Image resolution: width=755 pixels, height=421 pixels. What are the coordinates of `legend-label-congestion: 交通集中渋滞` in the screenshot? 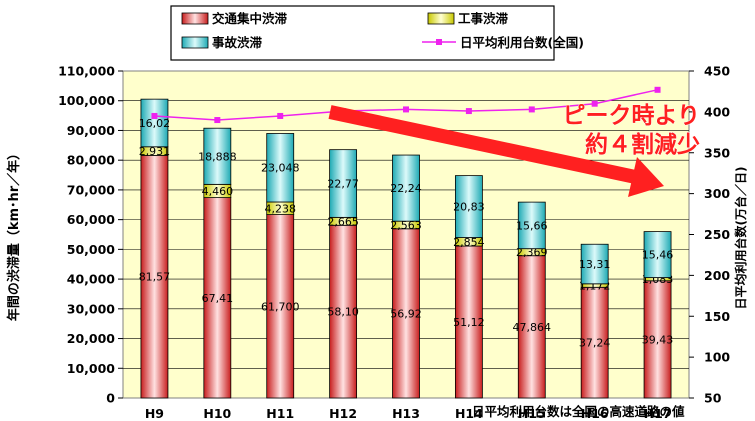 It's located at (250, 18).